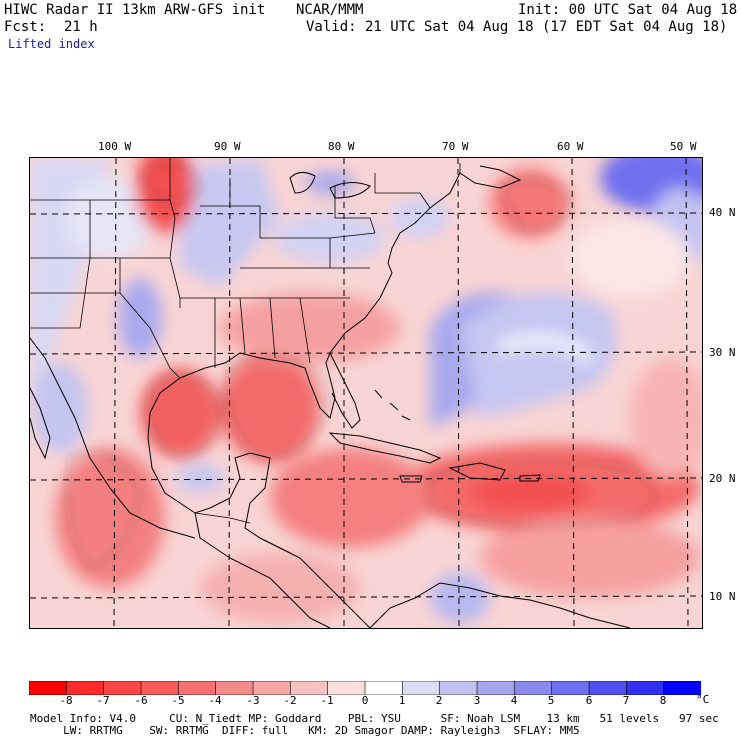  I want to click on chart-title: HIWC Radar II 13km ARW-GFS init, so click(135, 10).